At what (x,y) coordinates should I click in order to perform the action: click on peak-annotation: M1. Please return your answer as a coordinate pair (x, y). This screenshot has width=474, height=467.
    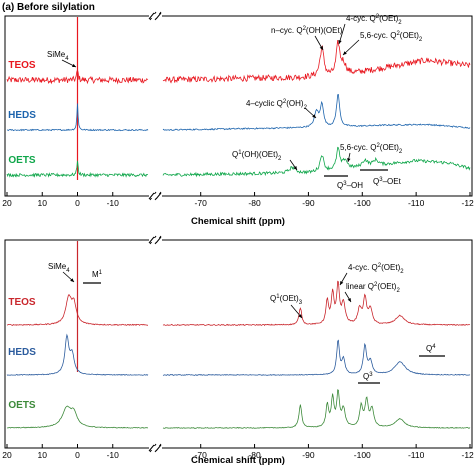
    Looking at the image, I should click on (97, 274).